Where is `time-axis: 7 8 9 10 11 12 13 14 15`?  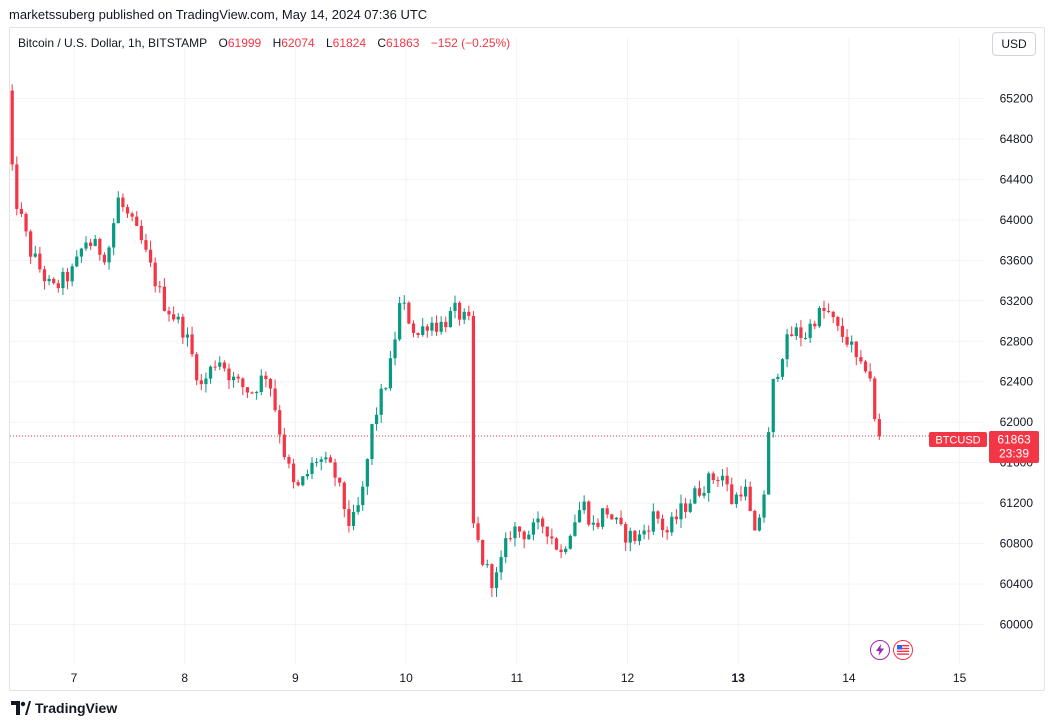 time-axis: 7 8 9 10 11 12 13 14 15 is located at coordinates (519, 678).